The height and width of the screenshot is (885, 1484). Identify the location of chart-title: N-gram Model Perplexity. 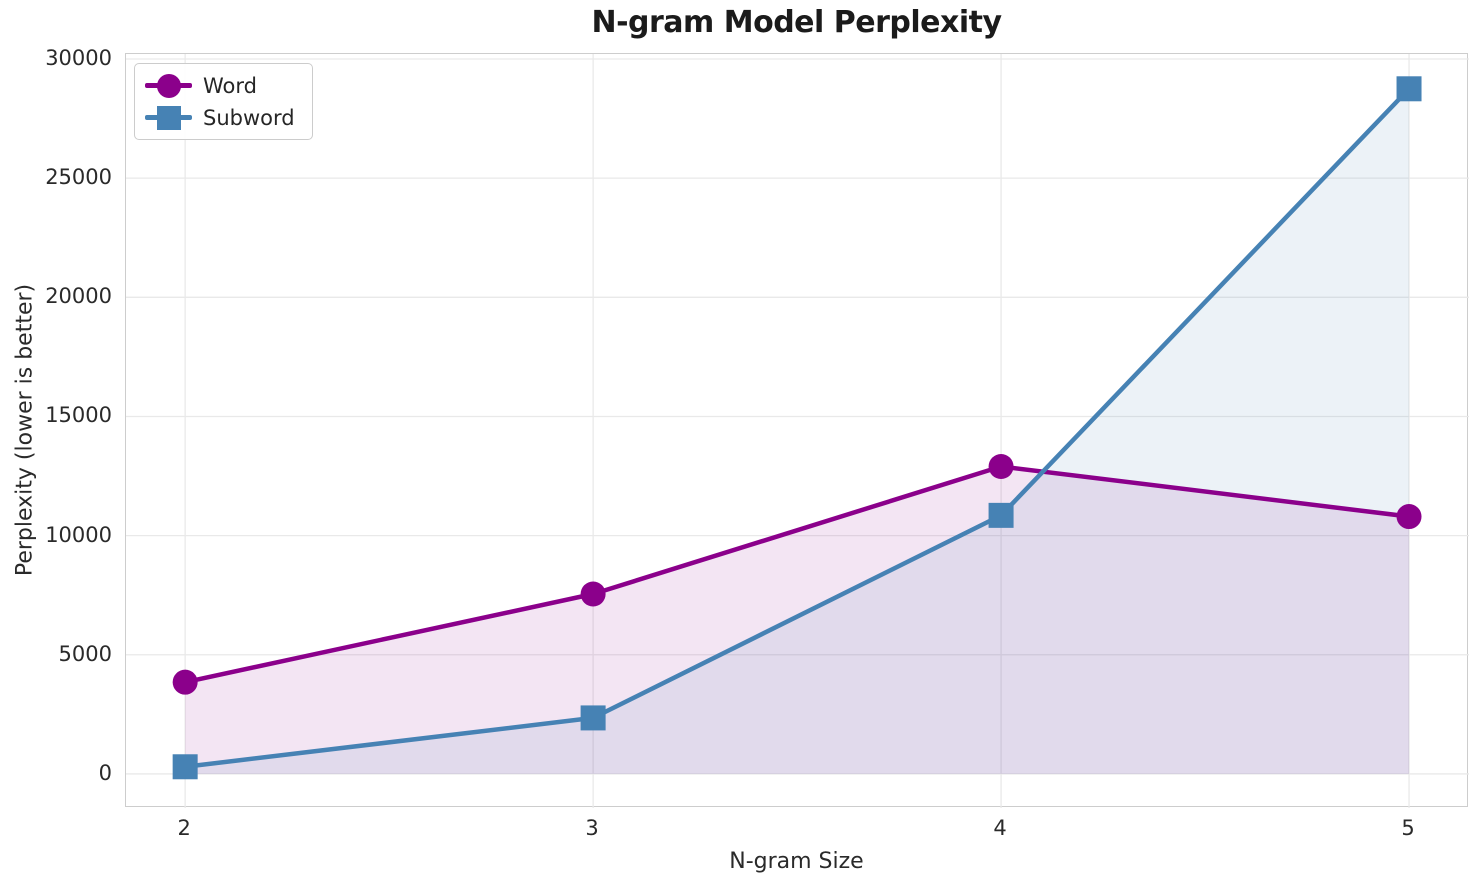
(796, 22).